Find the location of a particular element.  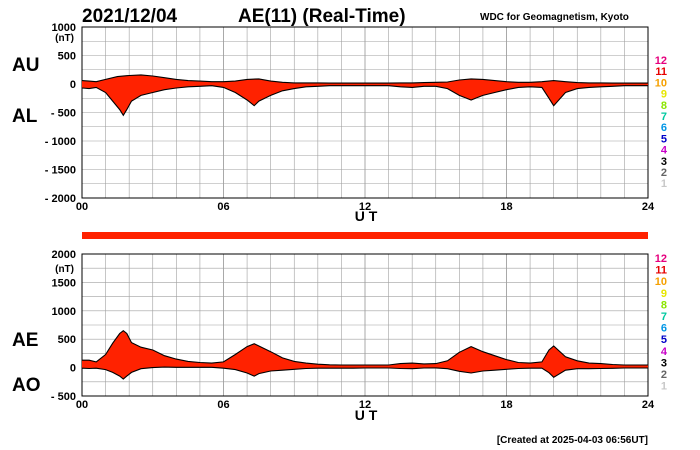

label-au: AU is located at coordinates (25, 65).